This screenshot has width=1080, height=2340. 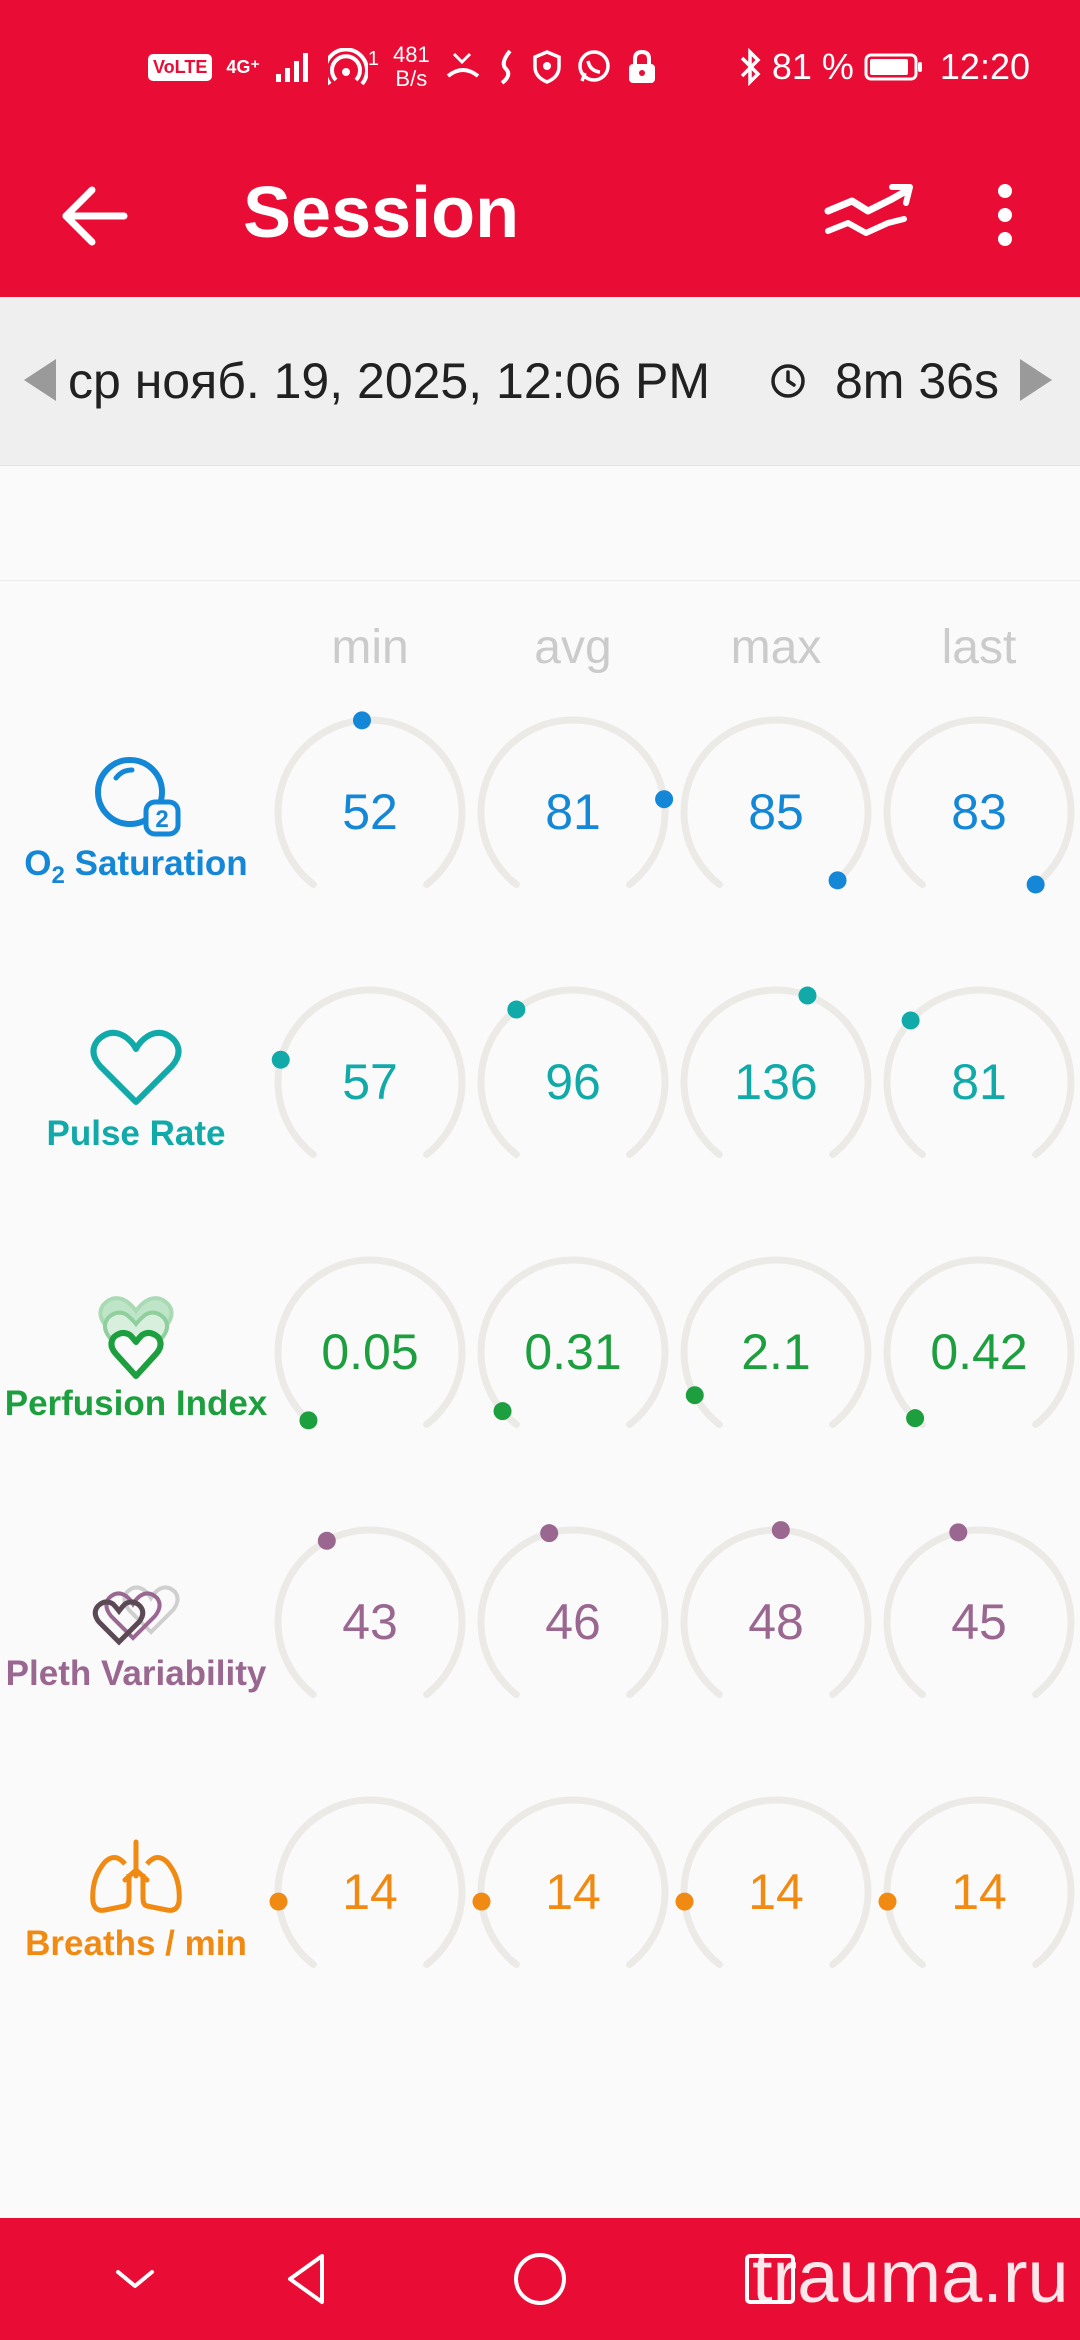 I want to click on gauge-pleth-avg: 46, so click(x=573, y=1622).